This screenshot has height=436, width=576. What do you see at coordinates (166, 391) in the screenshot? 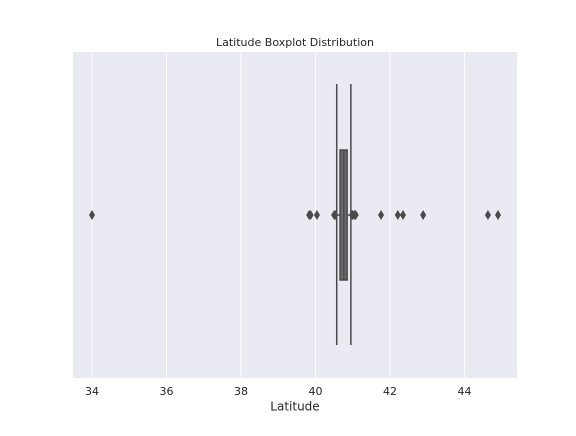
I see `x-tick-label: 36` at bounding box center [166, 391].